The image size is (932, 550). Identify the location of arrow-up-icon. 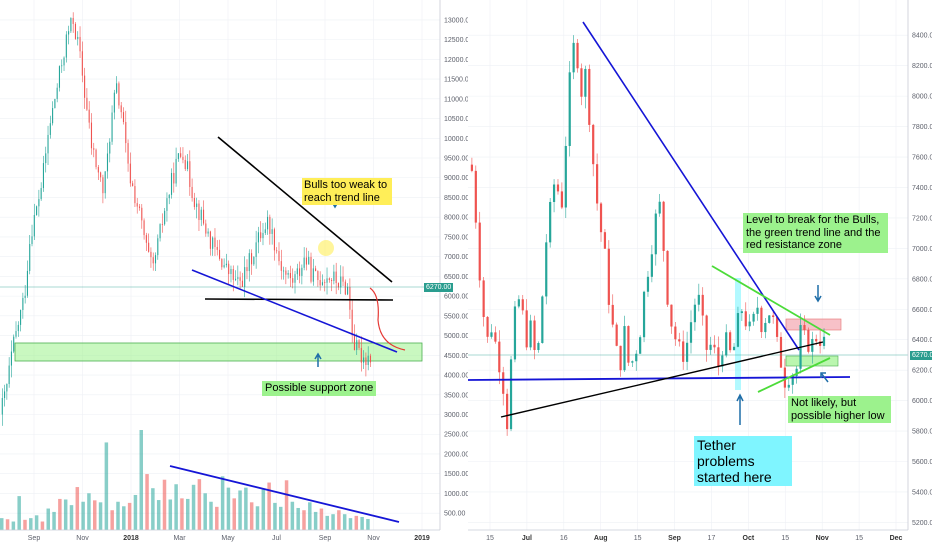
(740, 409).